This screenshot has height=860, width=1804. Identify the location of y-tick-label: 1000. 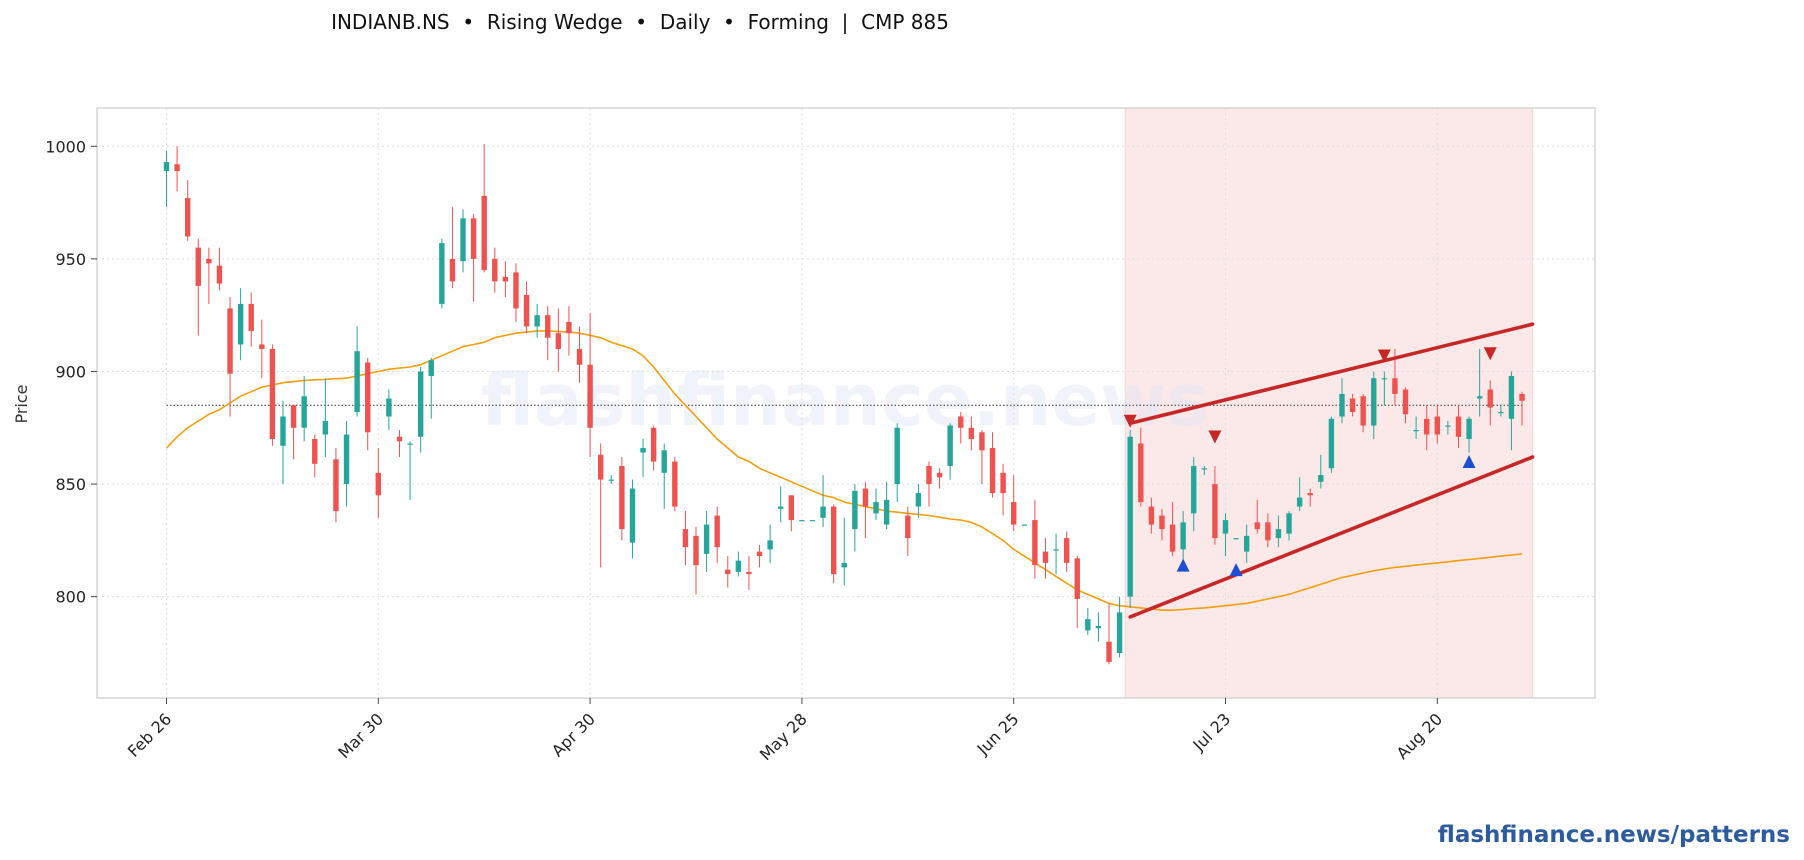
(65, 146).